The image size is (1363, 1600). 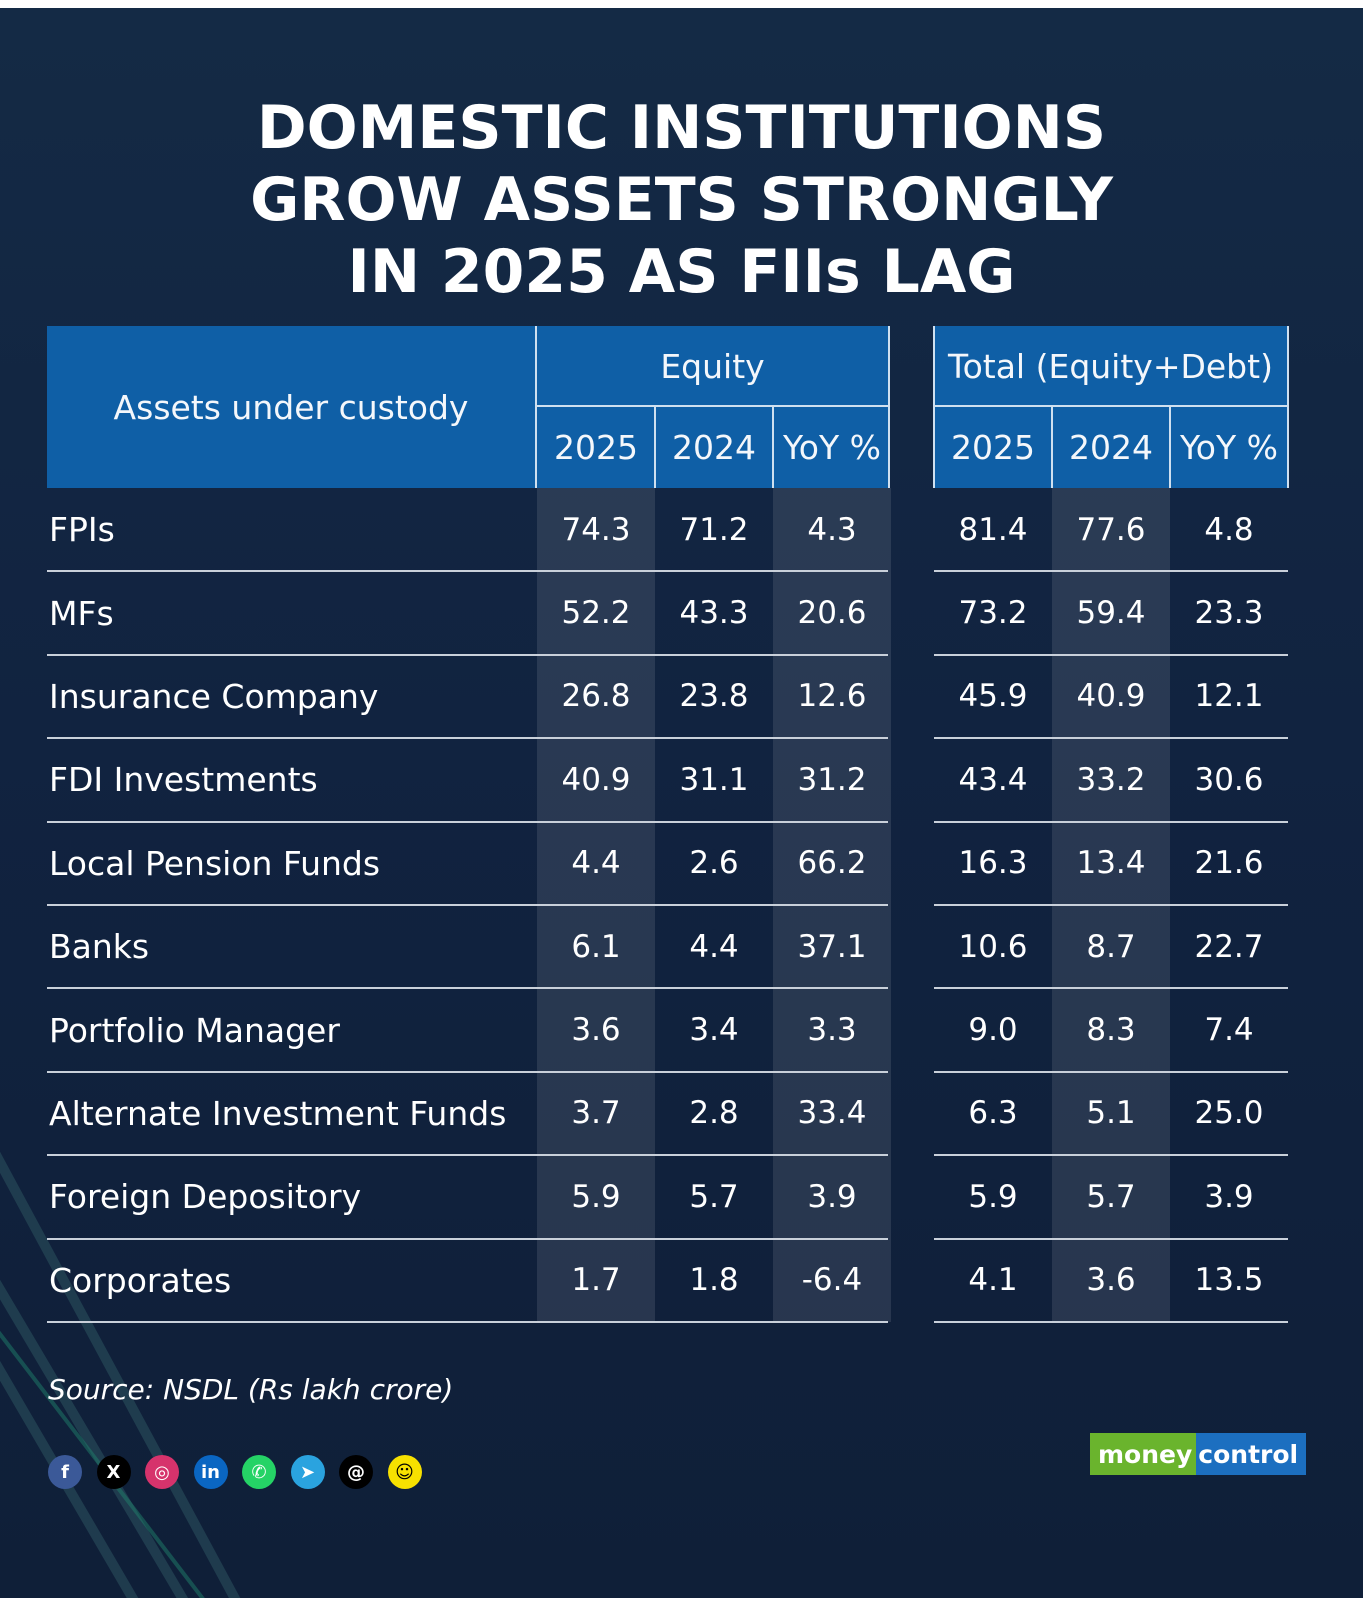 What do you see at coordinates (681, 272) in the screenshot?
I see `title-line: IN 2025 AS FIIs LAG` at bounding box center [681, 272].